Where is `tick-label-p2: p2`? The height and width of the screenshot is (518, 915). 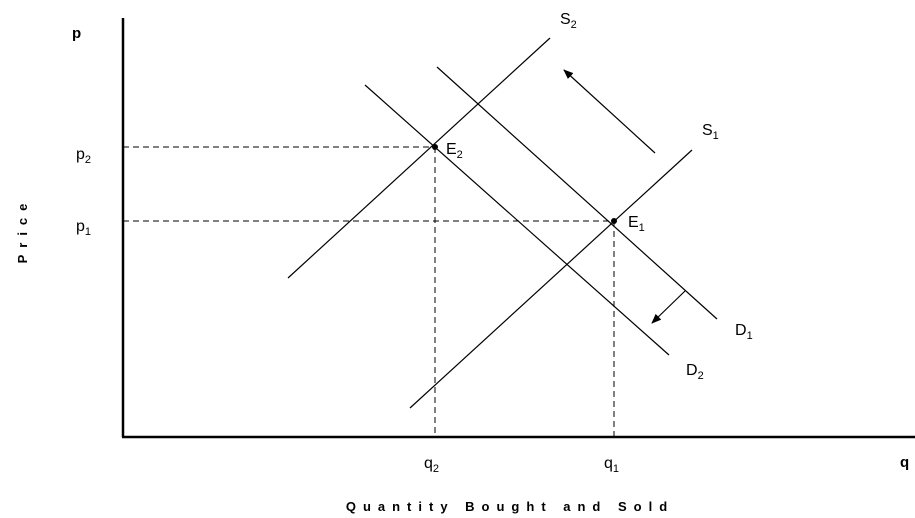 tick-label-p2: p2 is located at coordinates (83, 156).